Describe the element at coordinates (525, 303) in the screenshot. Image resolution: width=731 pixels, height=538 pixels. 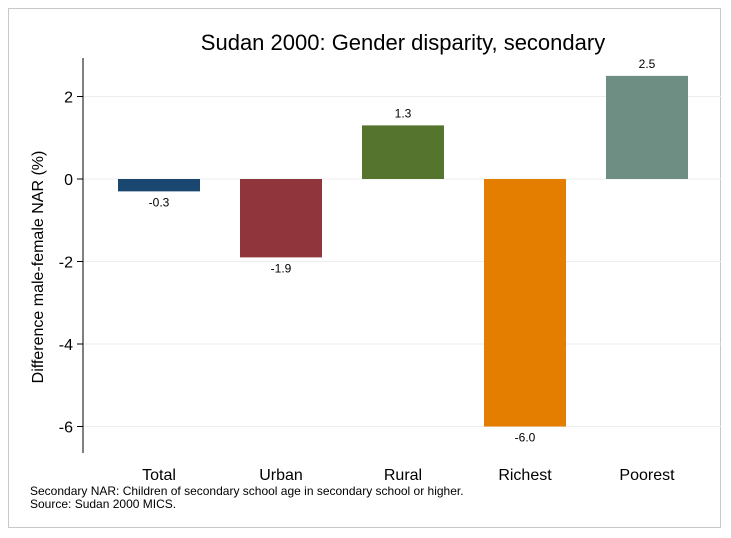
I see `bar-richest` at that location.